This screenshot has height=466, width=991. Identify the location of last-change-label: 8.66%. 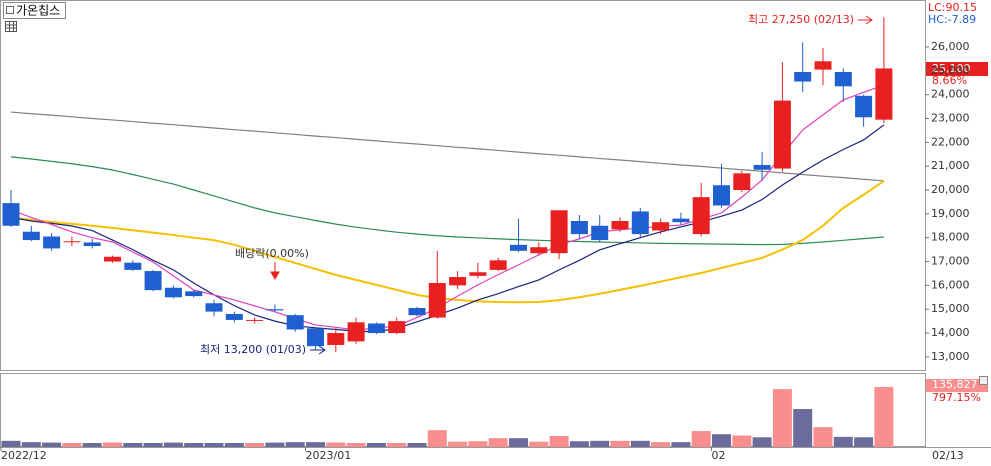
(949, 80).